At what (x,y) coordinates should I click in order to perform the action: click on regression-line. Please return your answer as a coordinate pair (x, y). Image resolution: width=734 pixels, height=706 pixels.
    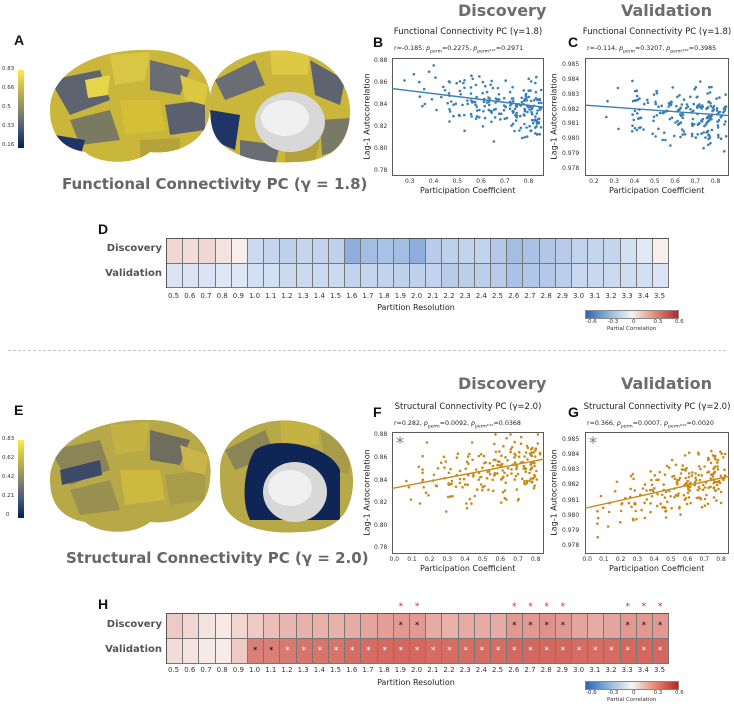
    Looking at the image, I should click on (657, 110).